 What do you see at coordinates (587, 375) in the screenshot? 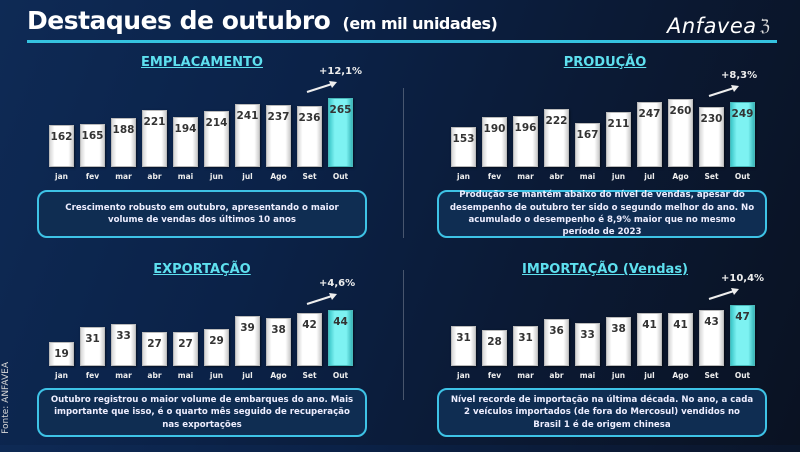
I see `month-label: mai` at bounding box center [587, 375].